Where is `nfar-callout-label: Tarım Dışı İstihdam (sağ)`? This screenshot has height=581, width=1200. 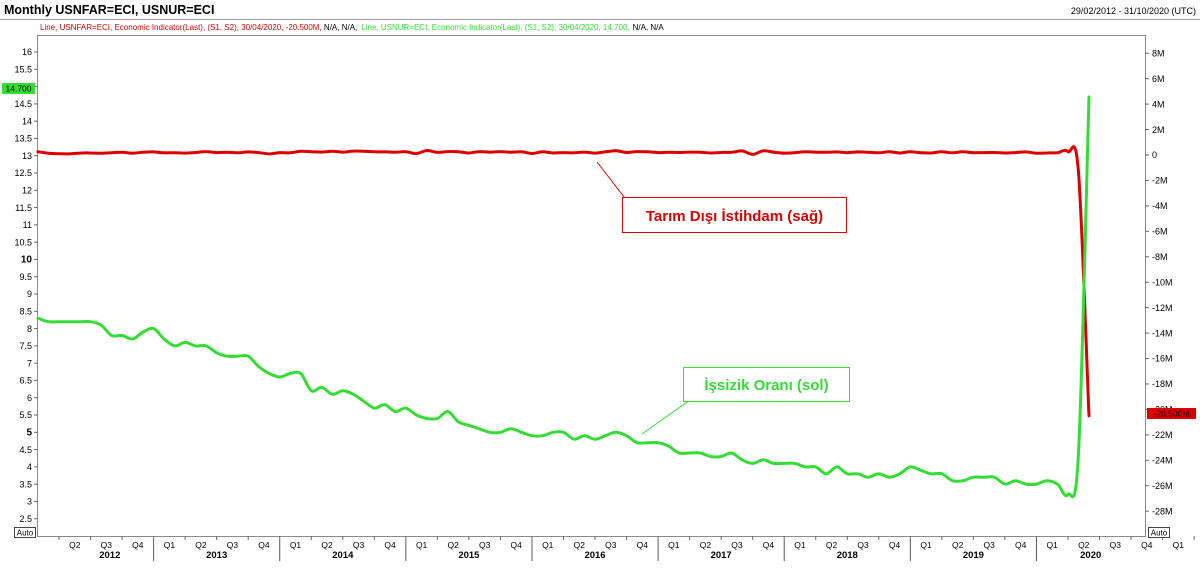
nfar-callout-label: Tarım Dışı İstihdam (sağ) is located at coordinates (734, 216).